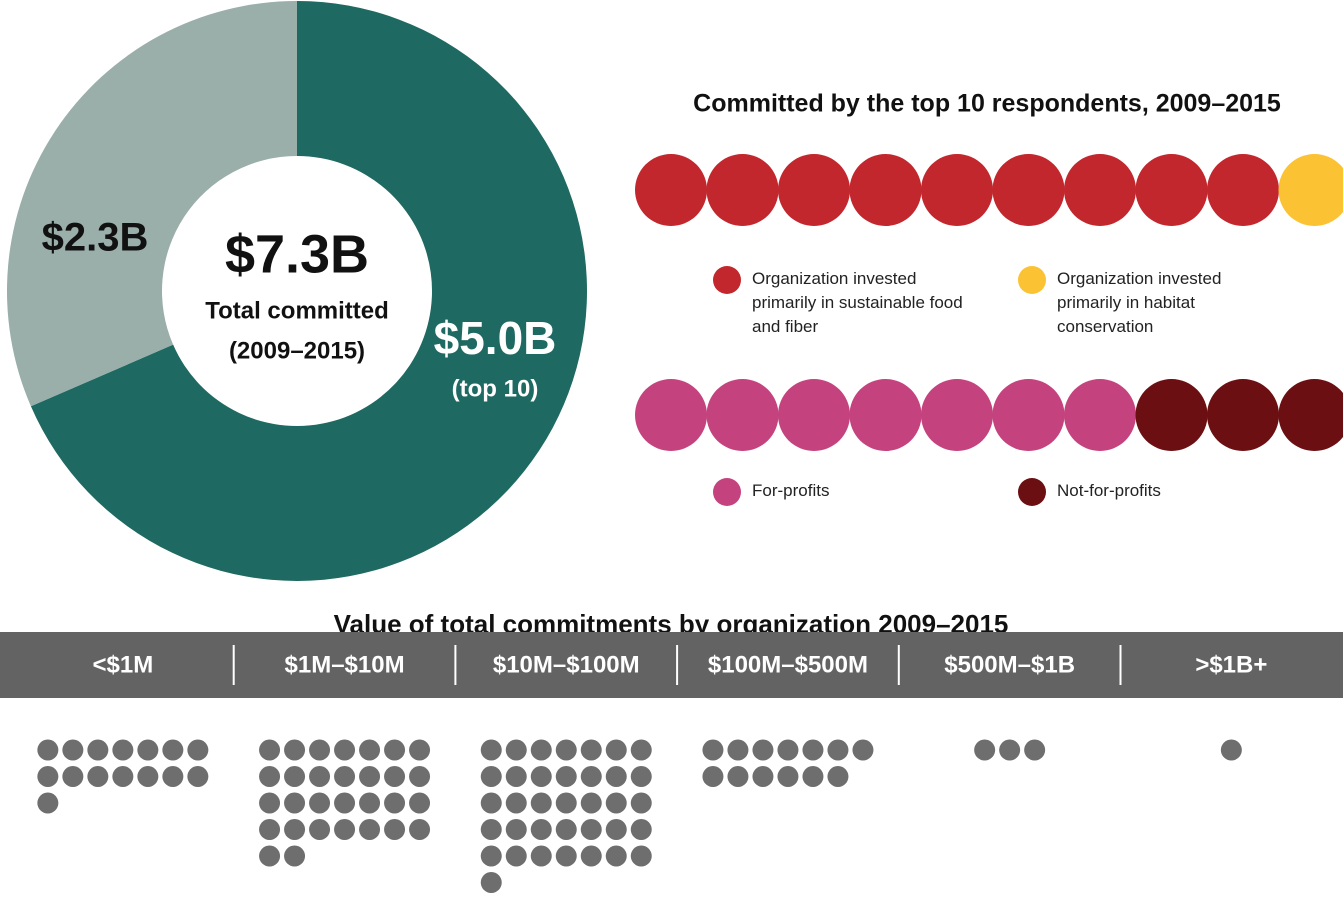 This screenshot has height=898, width=1343. I want to click on center-sublabel: (2009–2015), so click(297, 350).